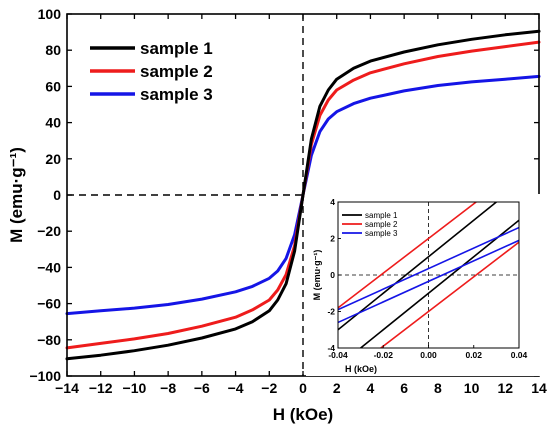  I want to click on x-tick-label: 4, so click(371, 388).